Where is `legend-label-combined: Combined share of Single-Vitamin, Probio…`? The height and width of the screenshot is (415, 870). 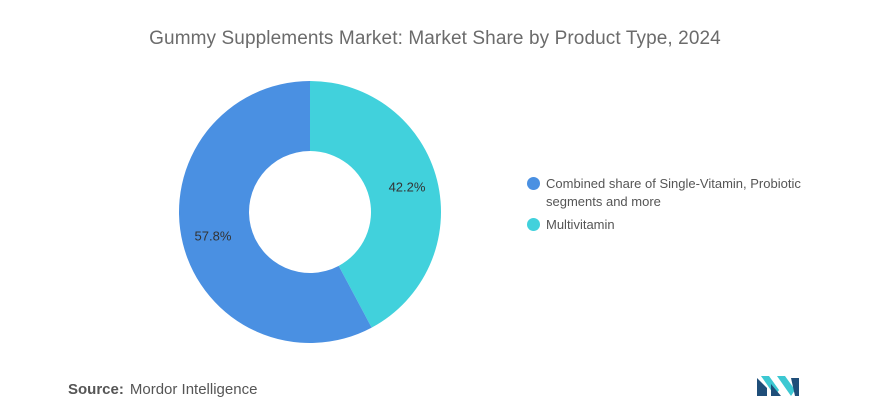 legend-label-combined: Combined share of Single-Vitamin, Probio… is located at coordinates (673, 192).